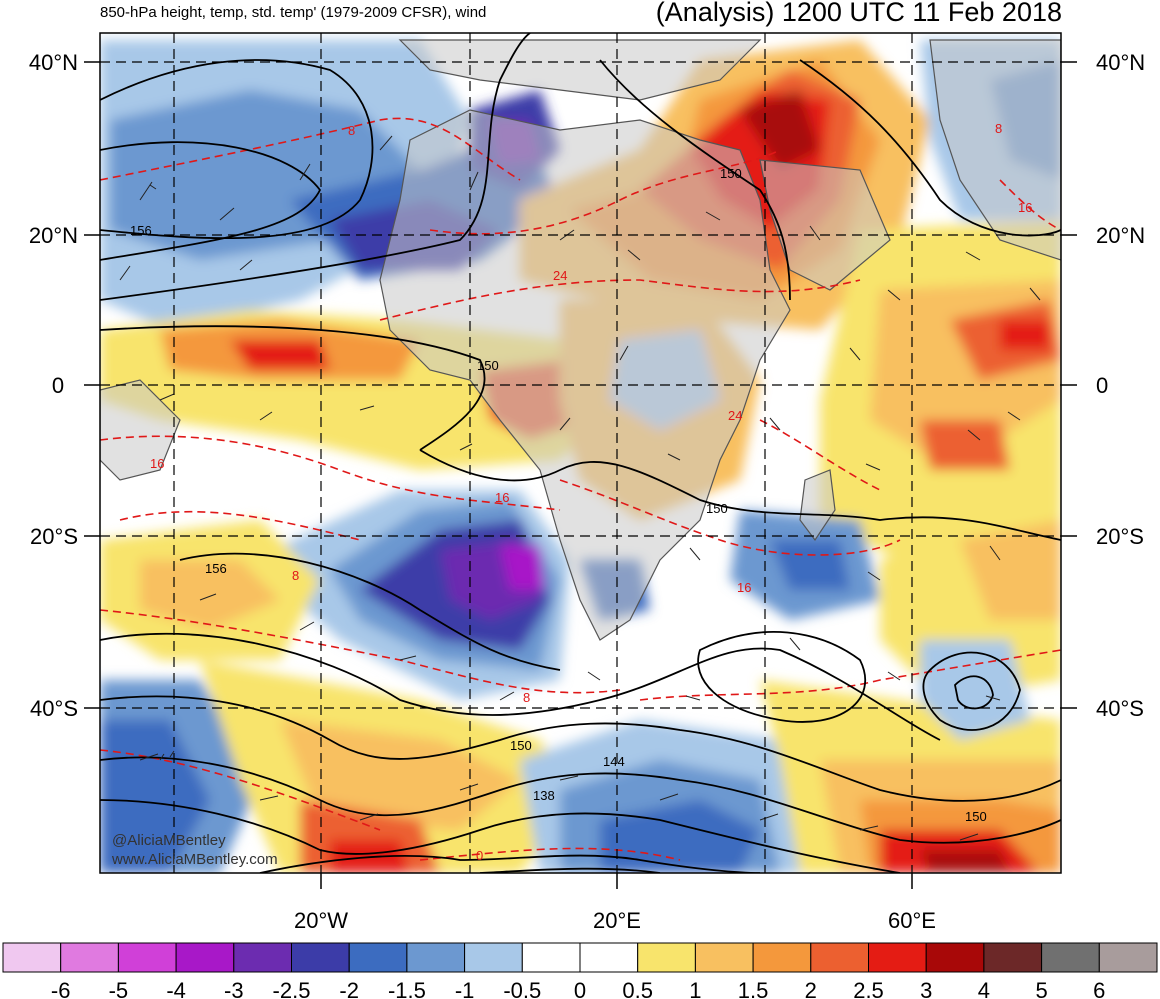  What do you see at coordinates (868, 988) in the screenshot?
I see `colorbar-label: 2.5` at bounding box center [868, 988].